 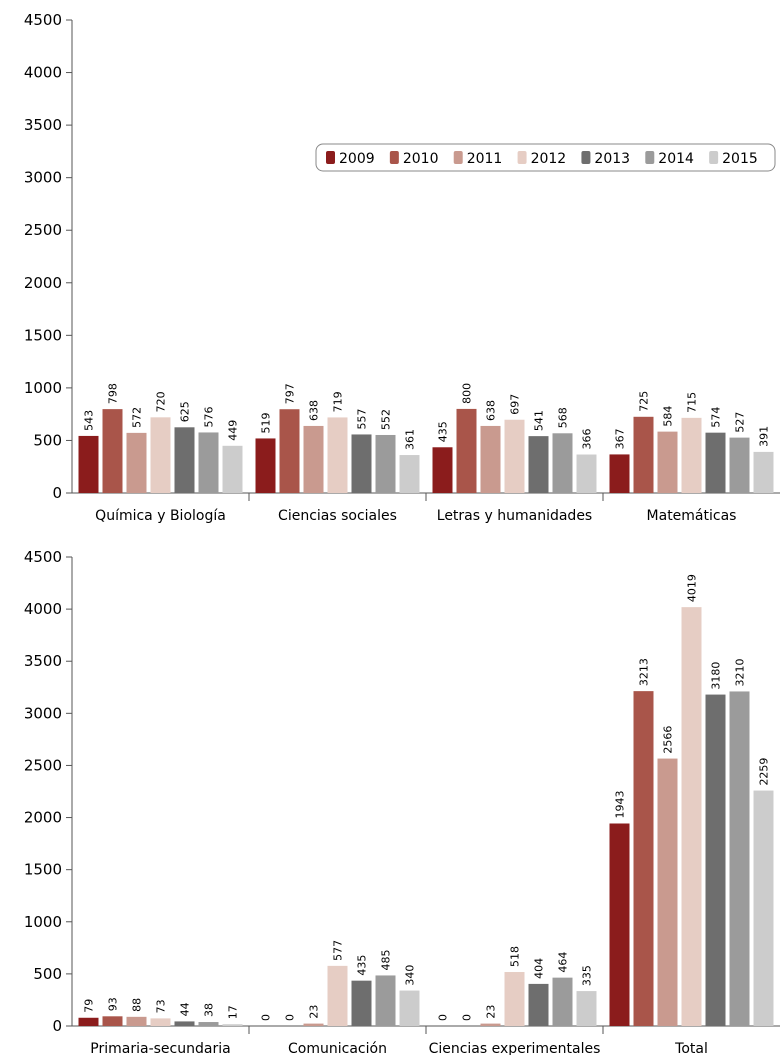 I want to click on data-label: 568, so click(x=563, y=417).